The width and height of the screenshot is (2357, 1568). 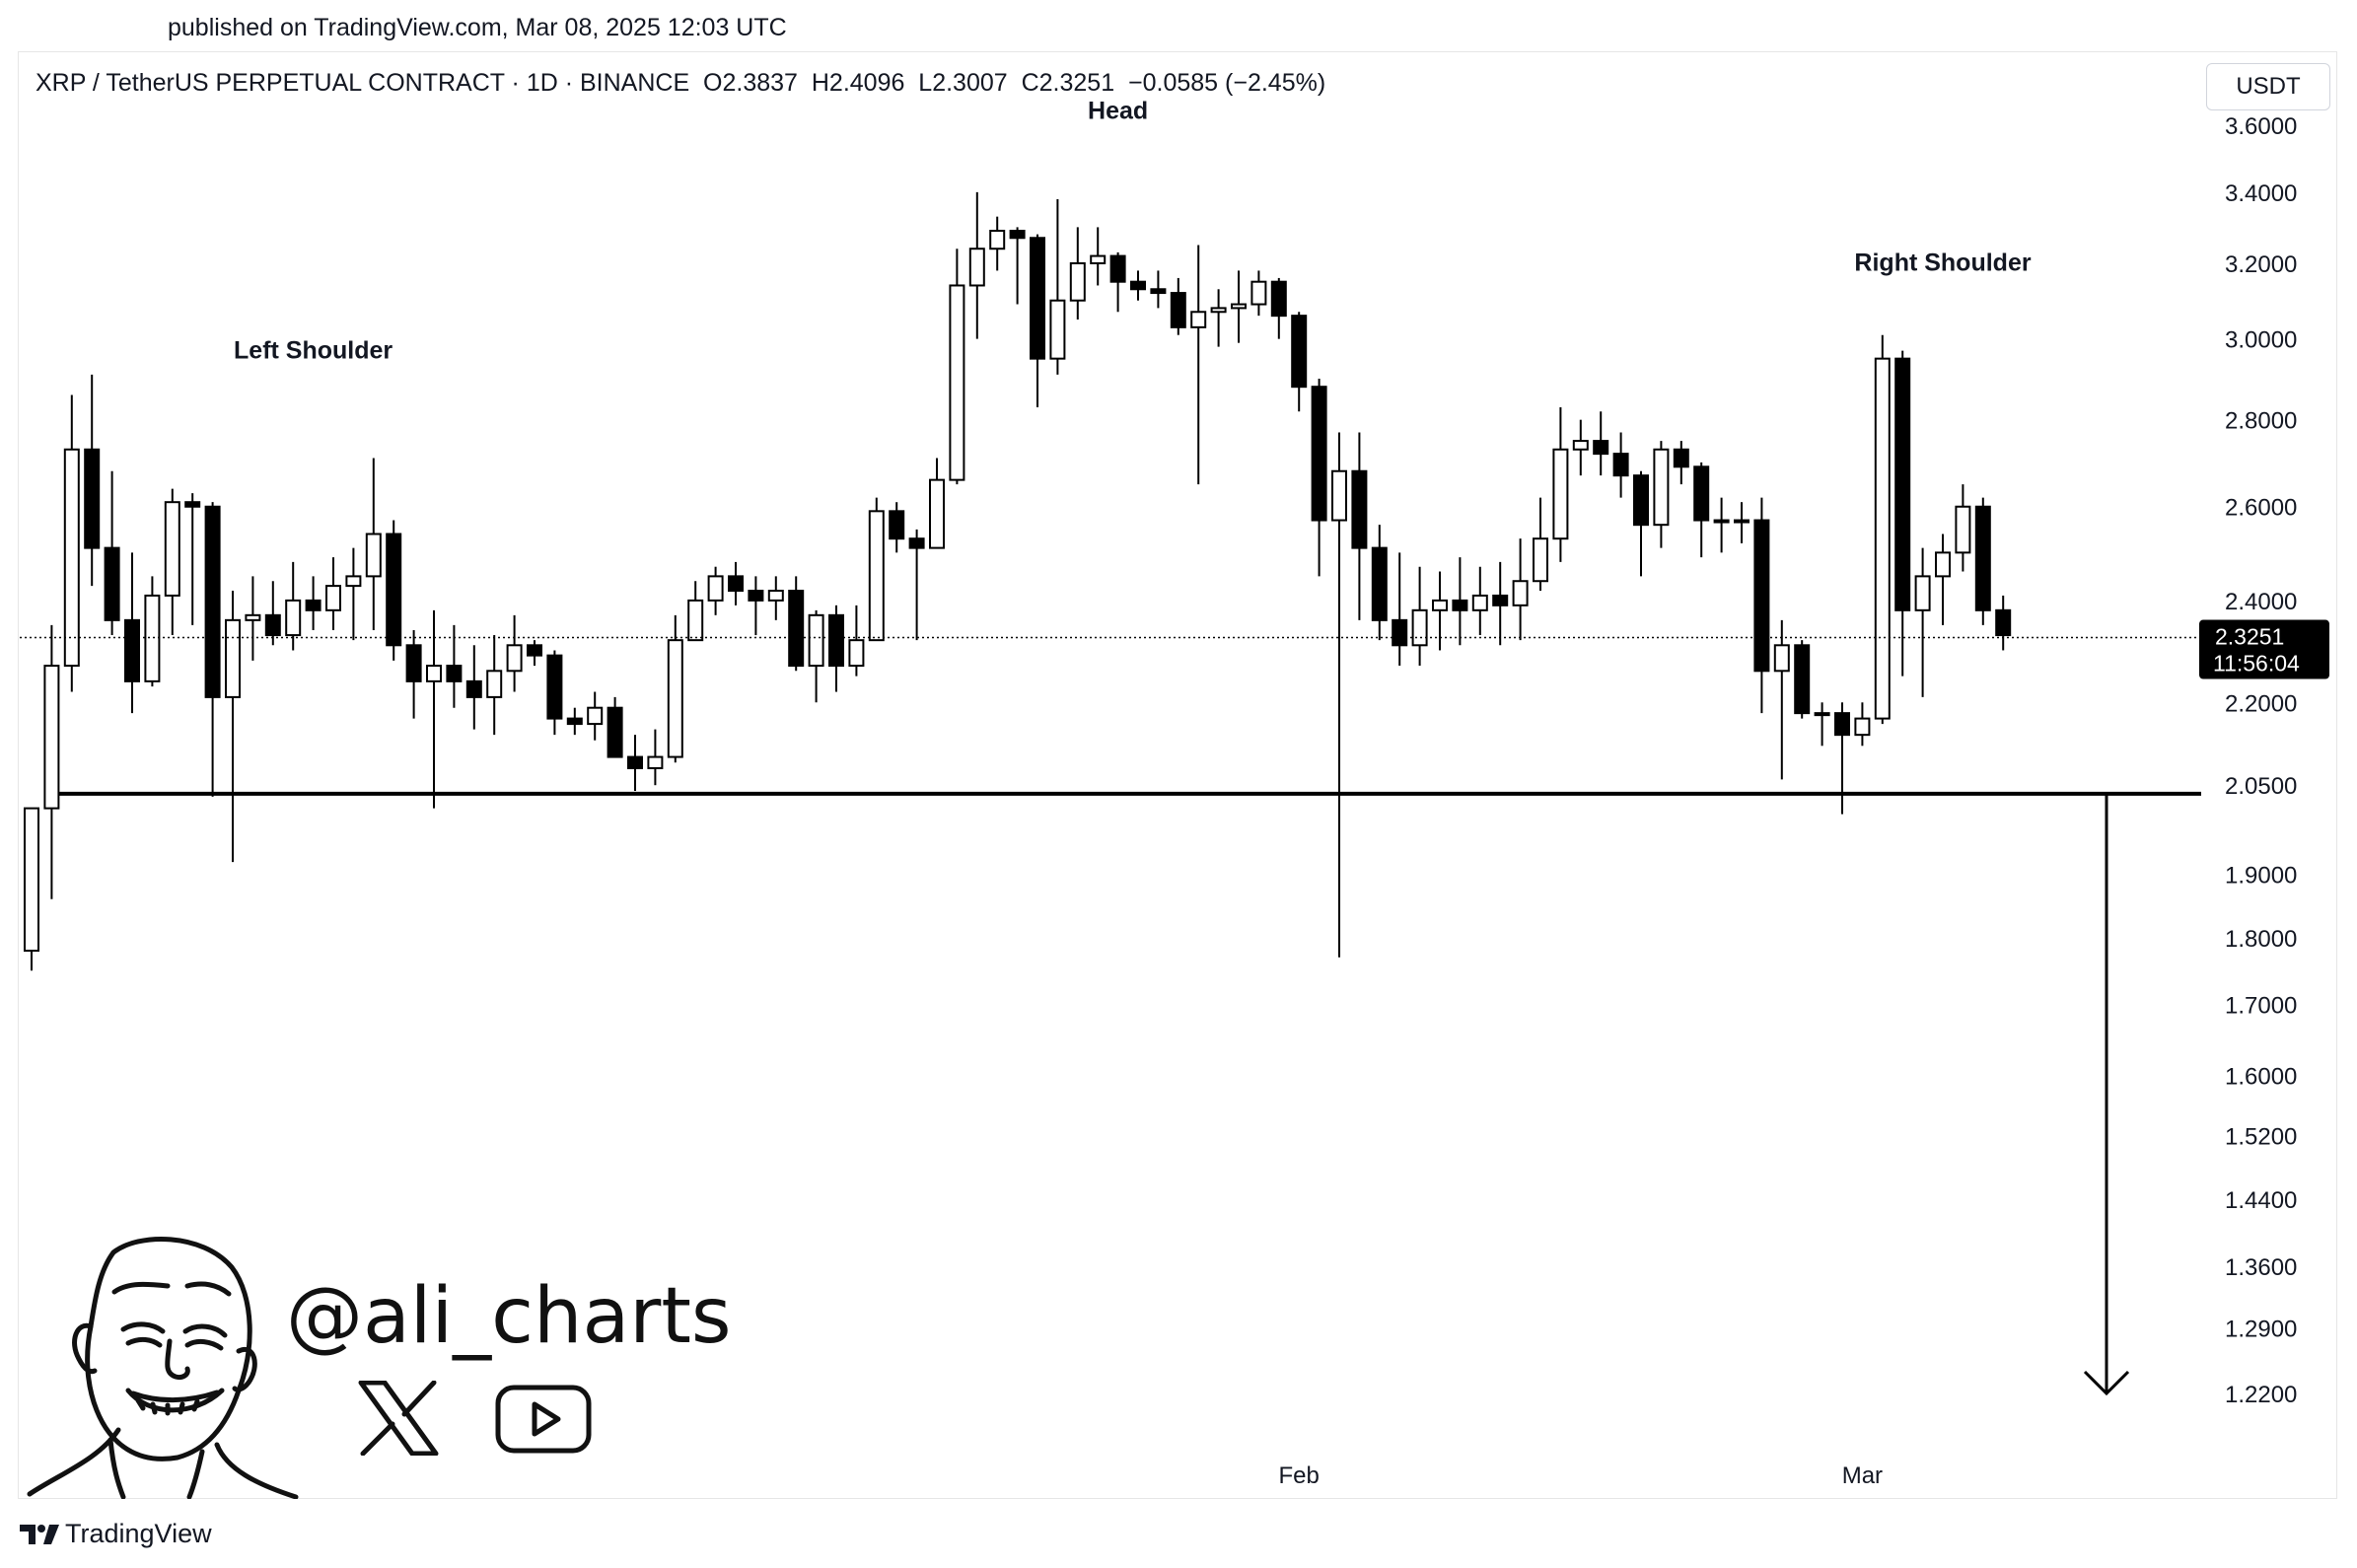 What do you see at coordinates (2261, 786) in the screenshot?
I see `y-tick-label: 2.0500` at bounding box center [2261, 786].